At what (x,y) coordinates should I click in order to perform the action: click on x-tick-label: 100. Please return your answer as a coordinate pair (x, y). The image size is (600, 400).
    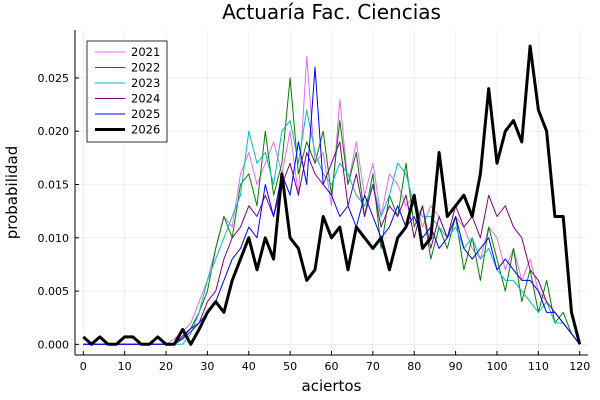
    Looking at the image, I should click on (496, 366).